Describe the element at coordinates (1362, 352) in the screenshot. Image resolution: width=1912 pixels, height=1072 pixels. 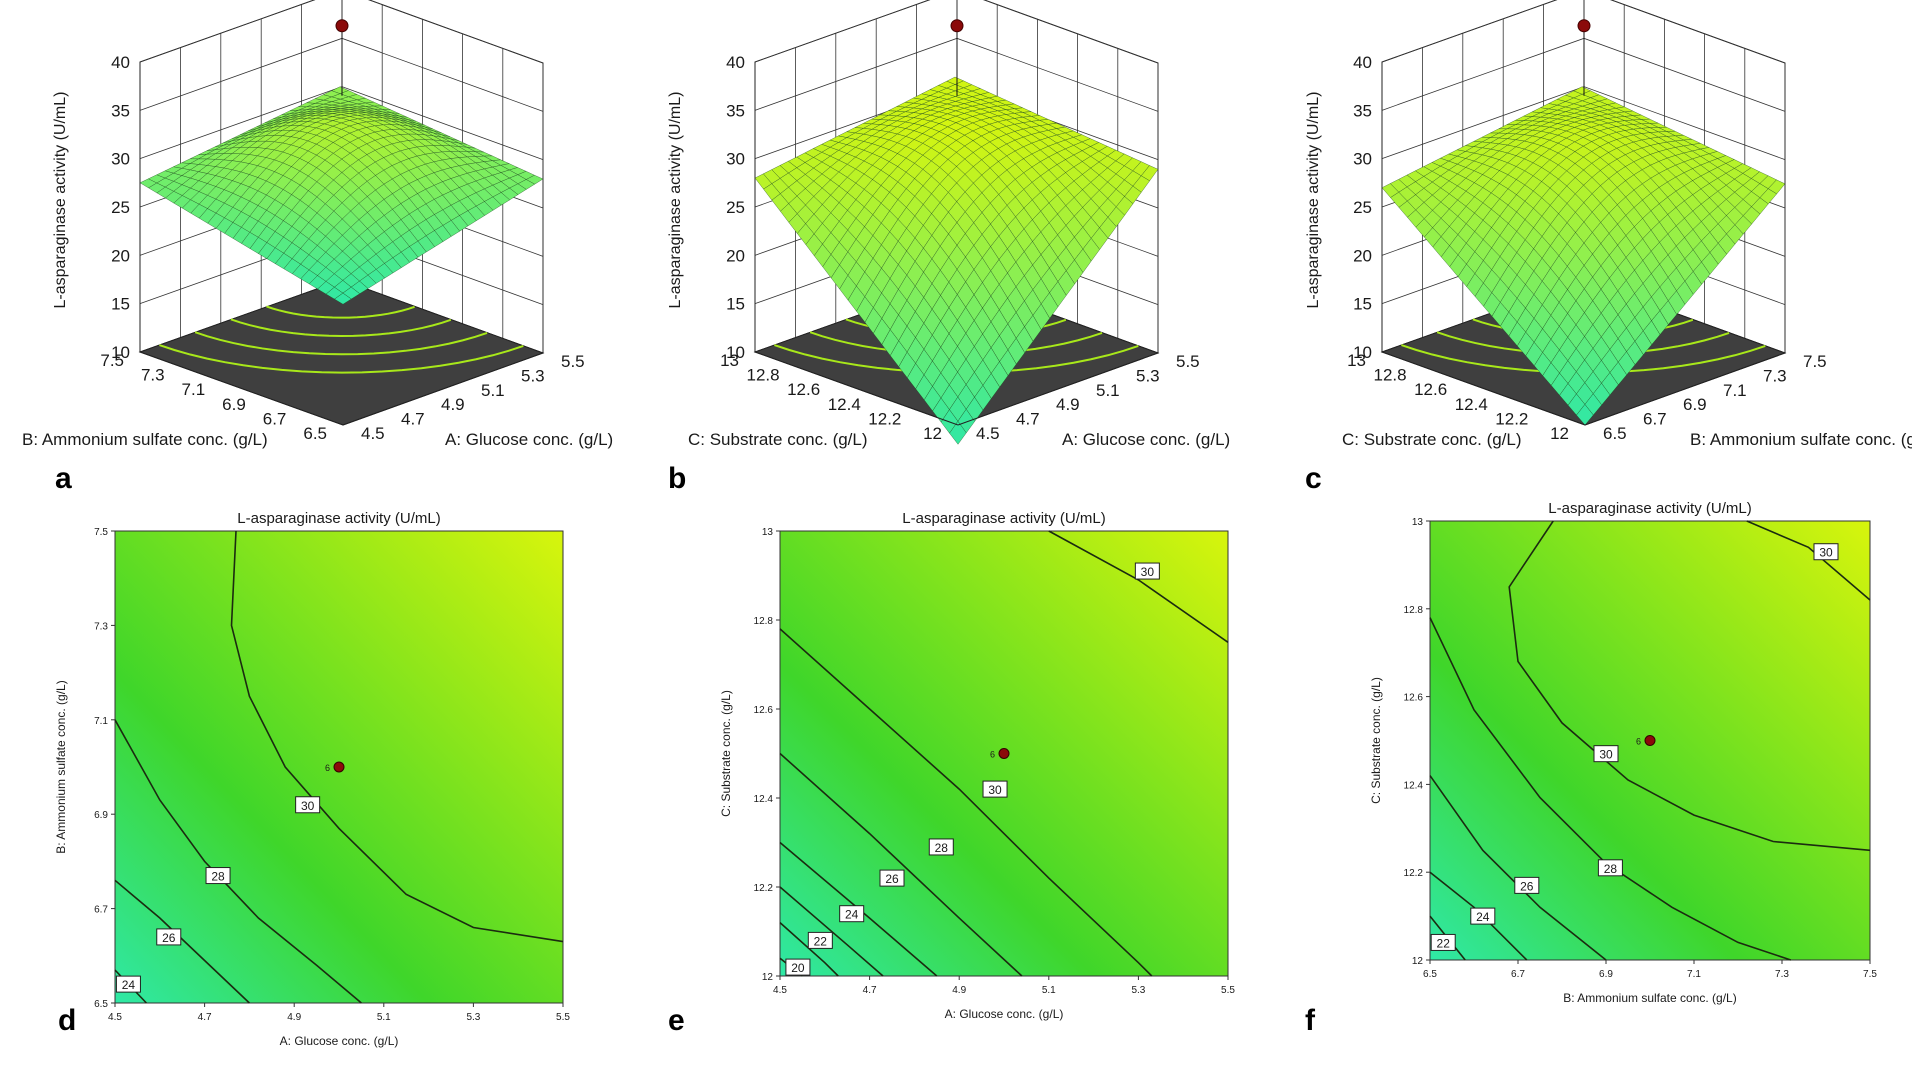
I see `z-tick-label: 10` at that location.